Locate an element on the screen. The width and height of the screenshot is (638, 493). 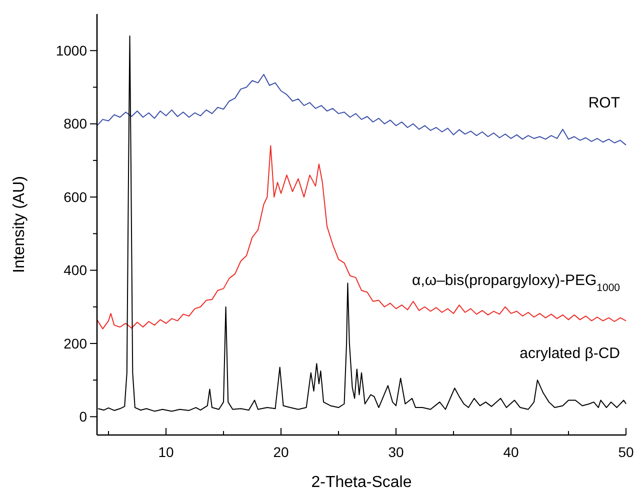
series-label: ROT is located at coordinates (604, 103).